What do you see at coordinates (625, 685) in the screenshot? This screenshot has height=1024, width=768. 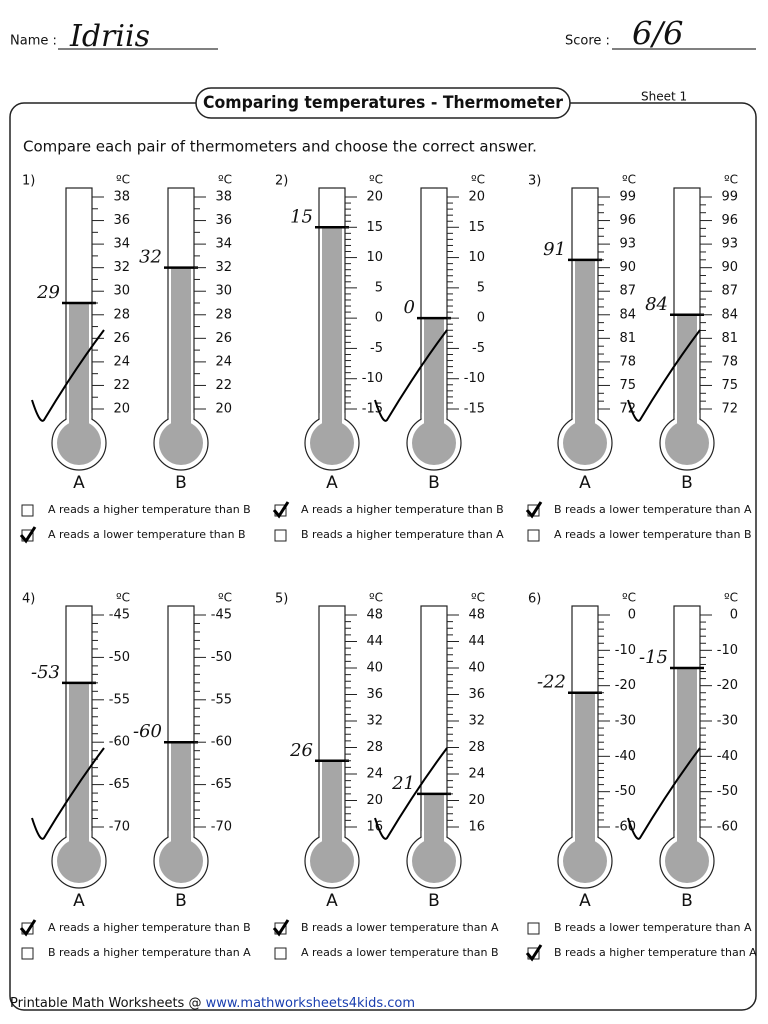 I see `tick-label: -20` at bounding box center [625, 685].